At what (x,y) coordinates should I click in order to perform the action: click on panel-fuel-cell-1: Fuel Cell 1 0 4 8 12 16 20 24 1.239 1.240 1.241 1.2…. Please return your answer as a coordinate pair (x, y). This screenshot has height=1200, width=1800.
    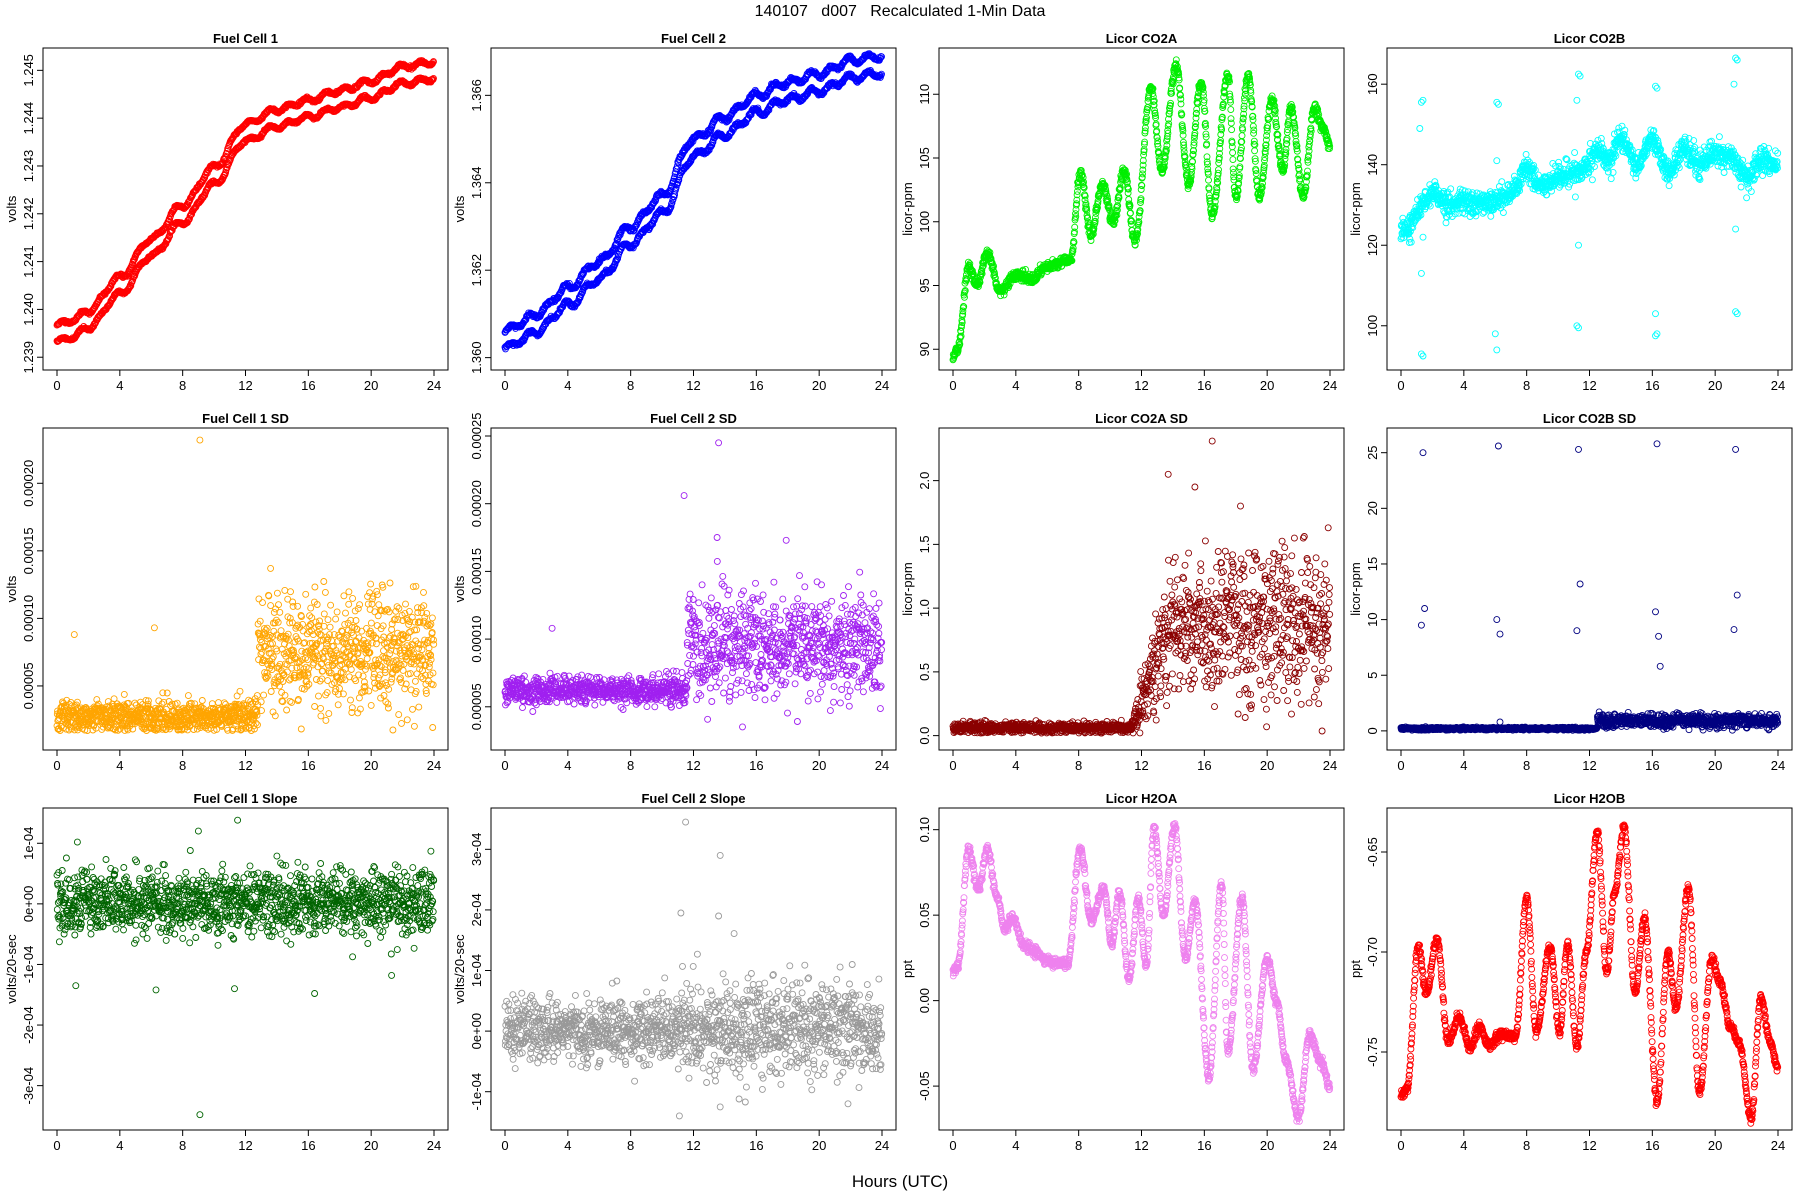
    Looking at the image, I should click on (226, 212).